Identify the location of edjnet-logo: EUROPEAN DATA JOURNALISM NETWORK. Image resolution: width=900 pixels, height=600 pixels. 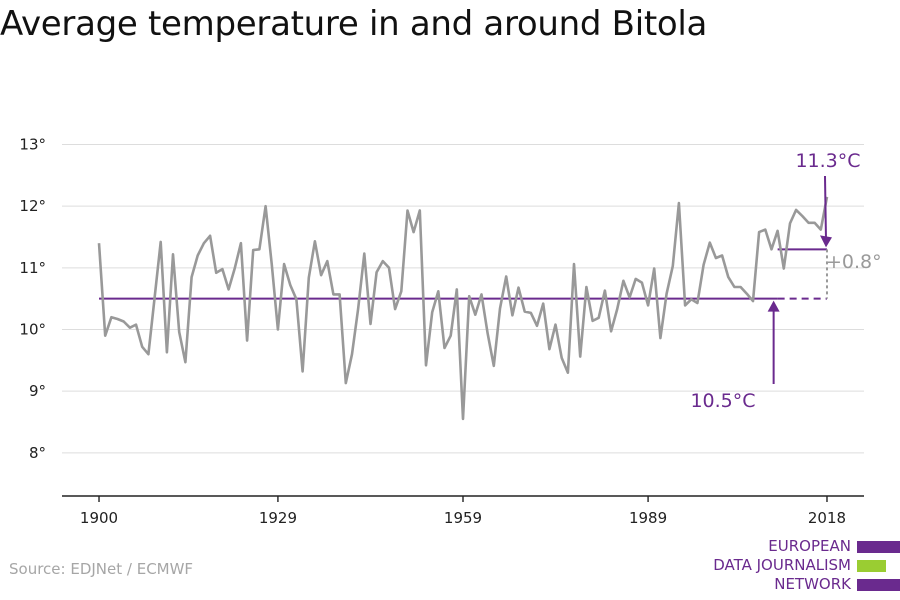
(800, 568).